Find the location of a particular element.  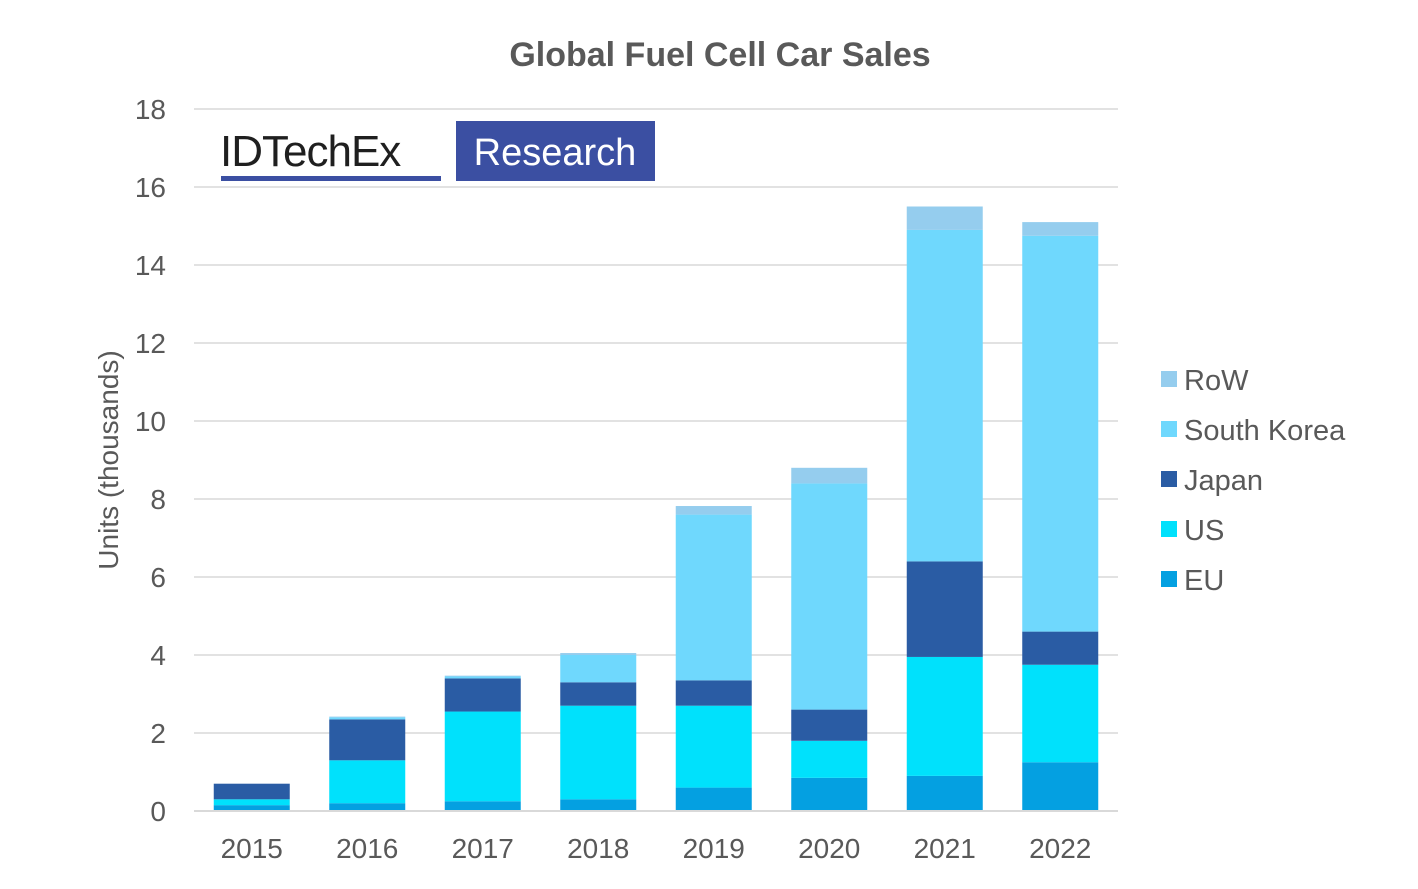

y-tick-label: 4 is located at coordinates (158, 655).